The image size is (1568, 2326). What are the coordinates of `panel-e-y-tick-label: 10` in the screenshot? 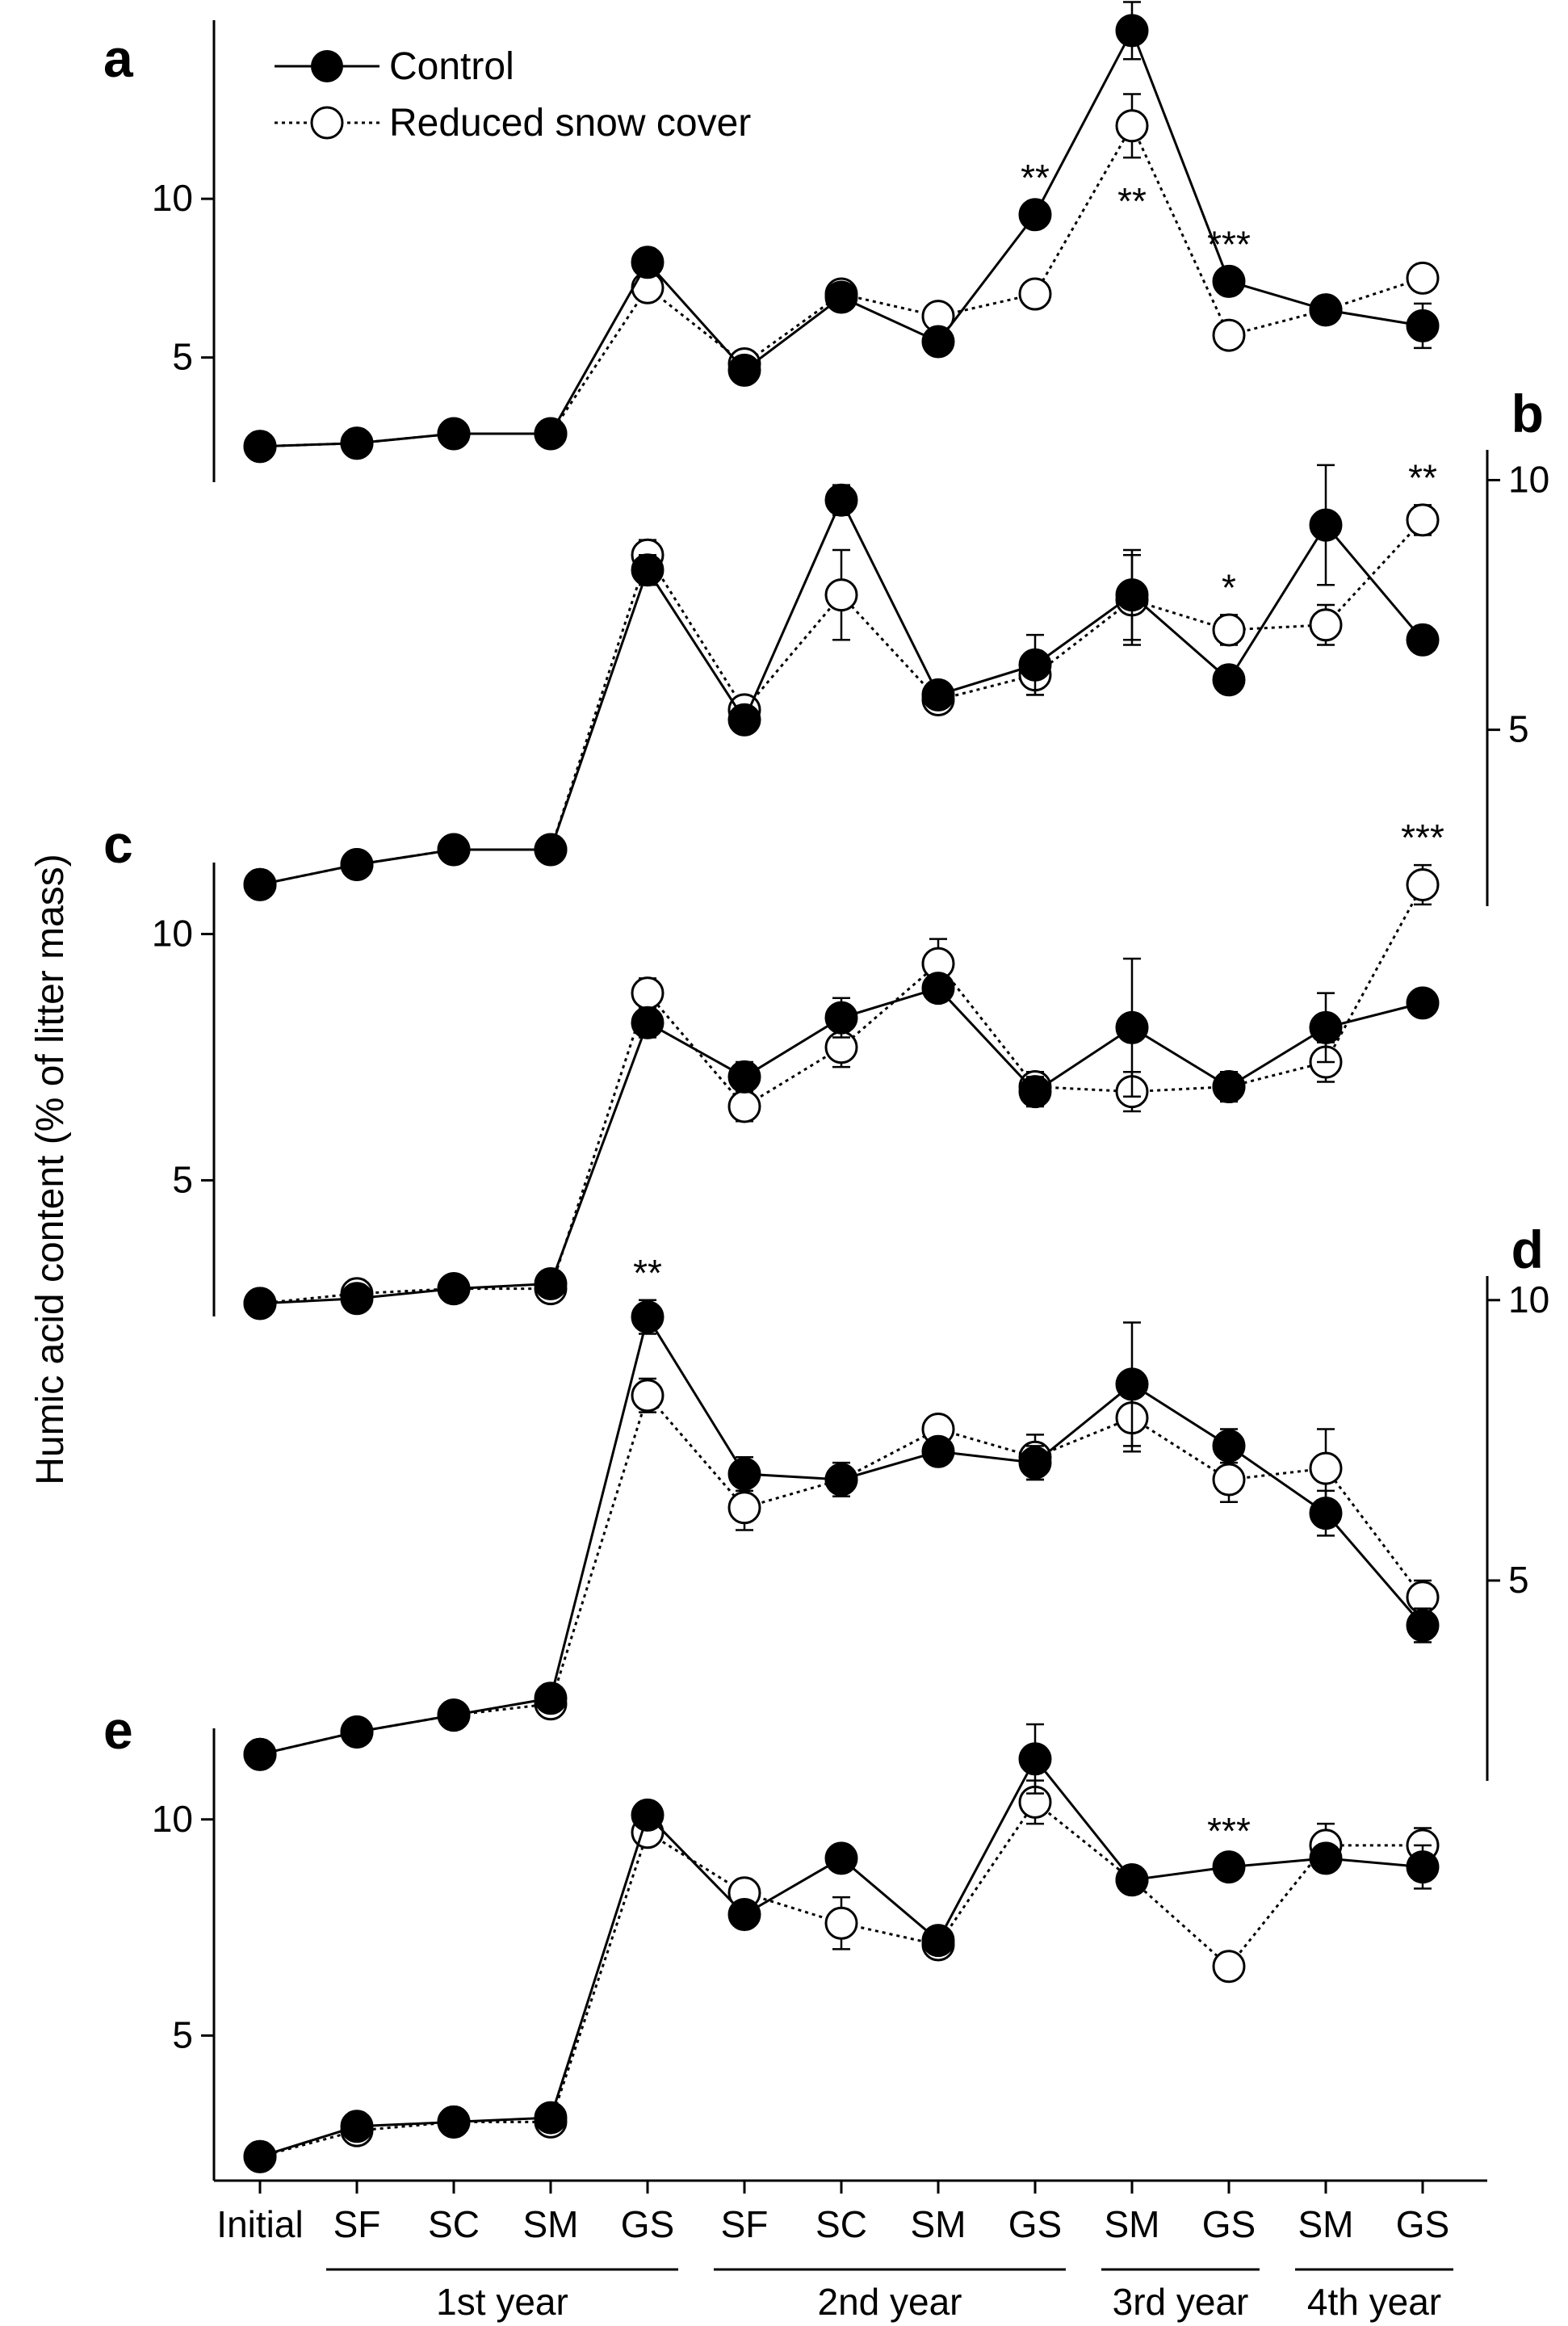 It's located at (172, 1819).